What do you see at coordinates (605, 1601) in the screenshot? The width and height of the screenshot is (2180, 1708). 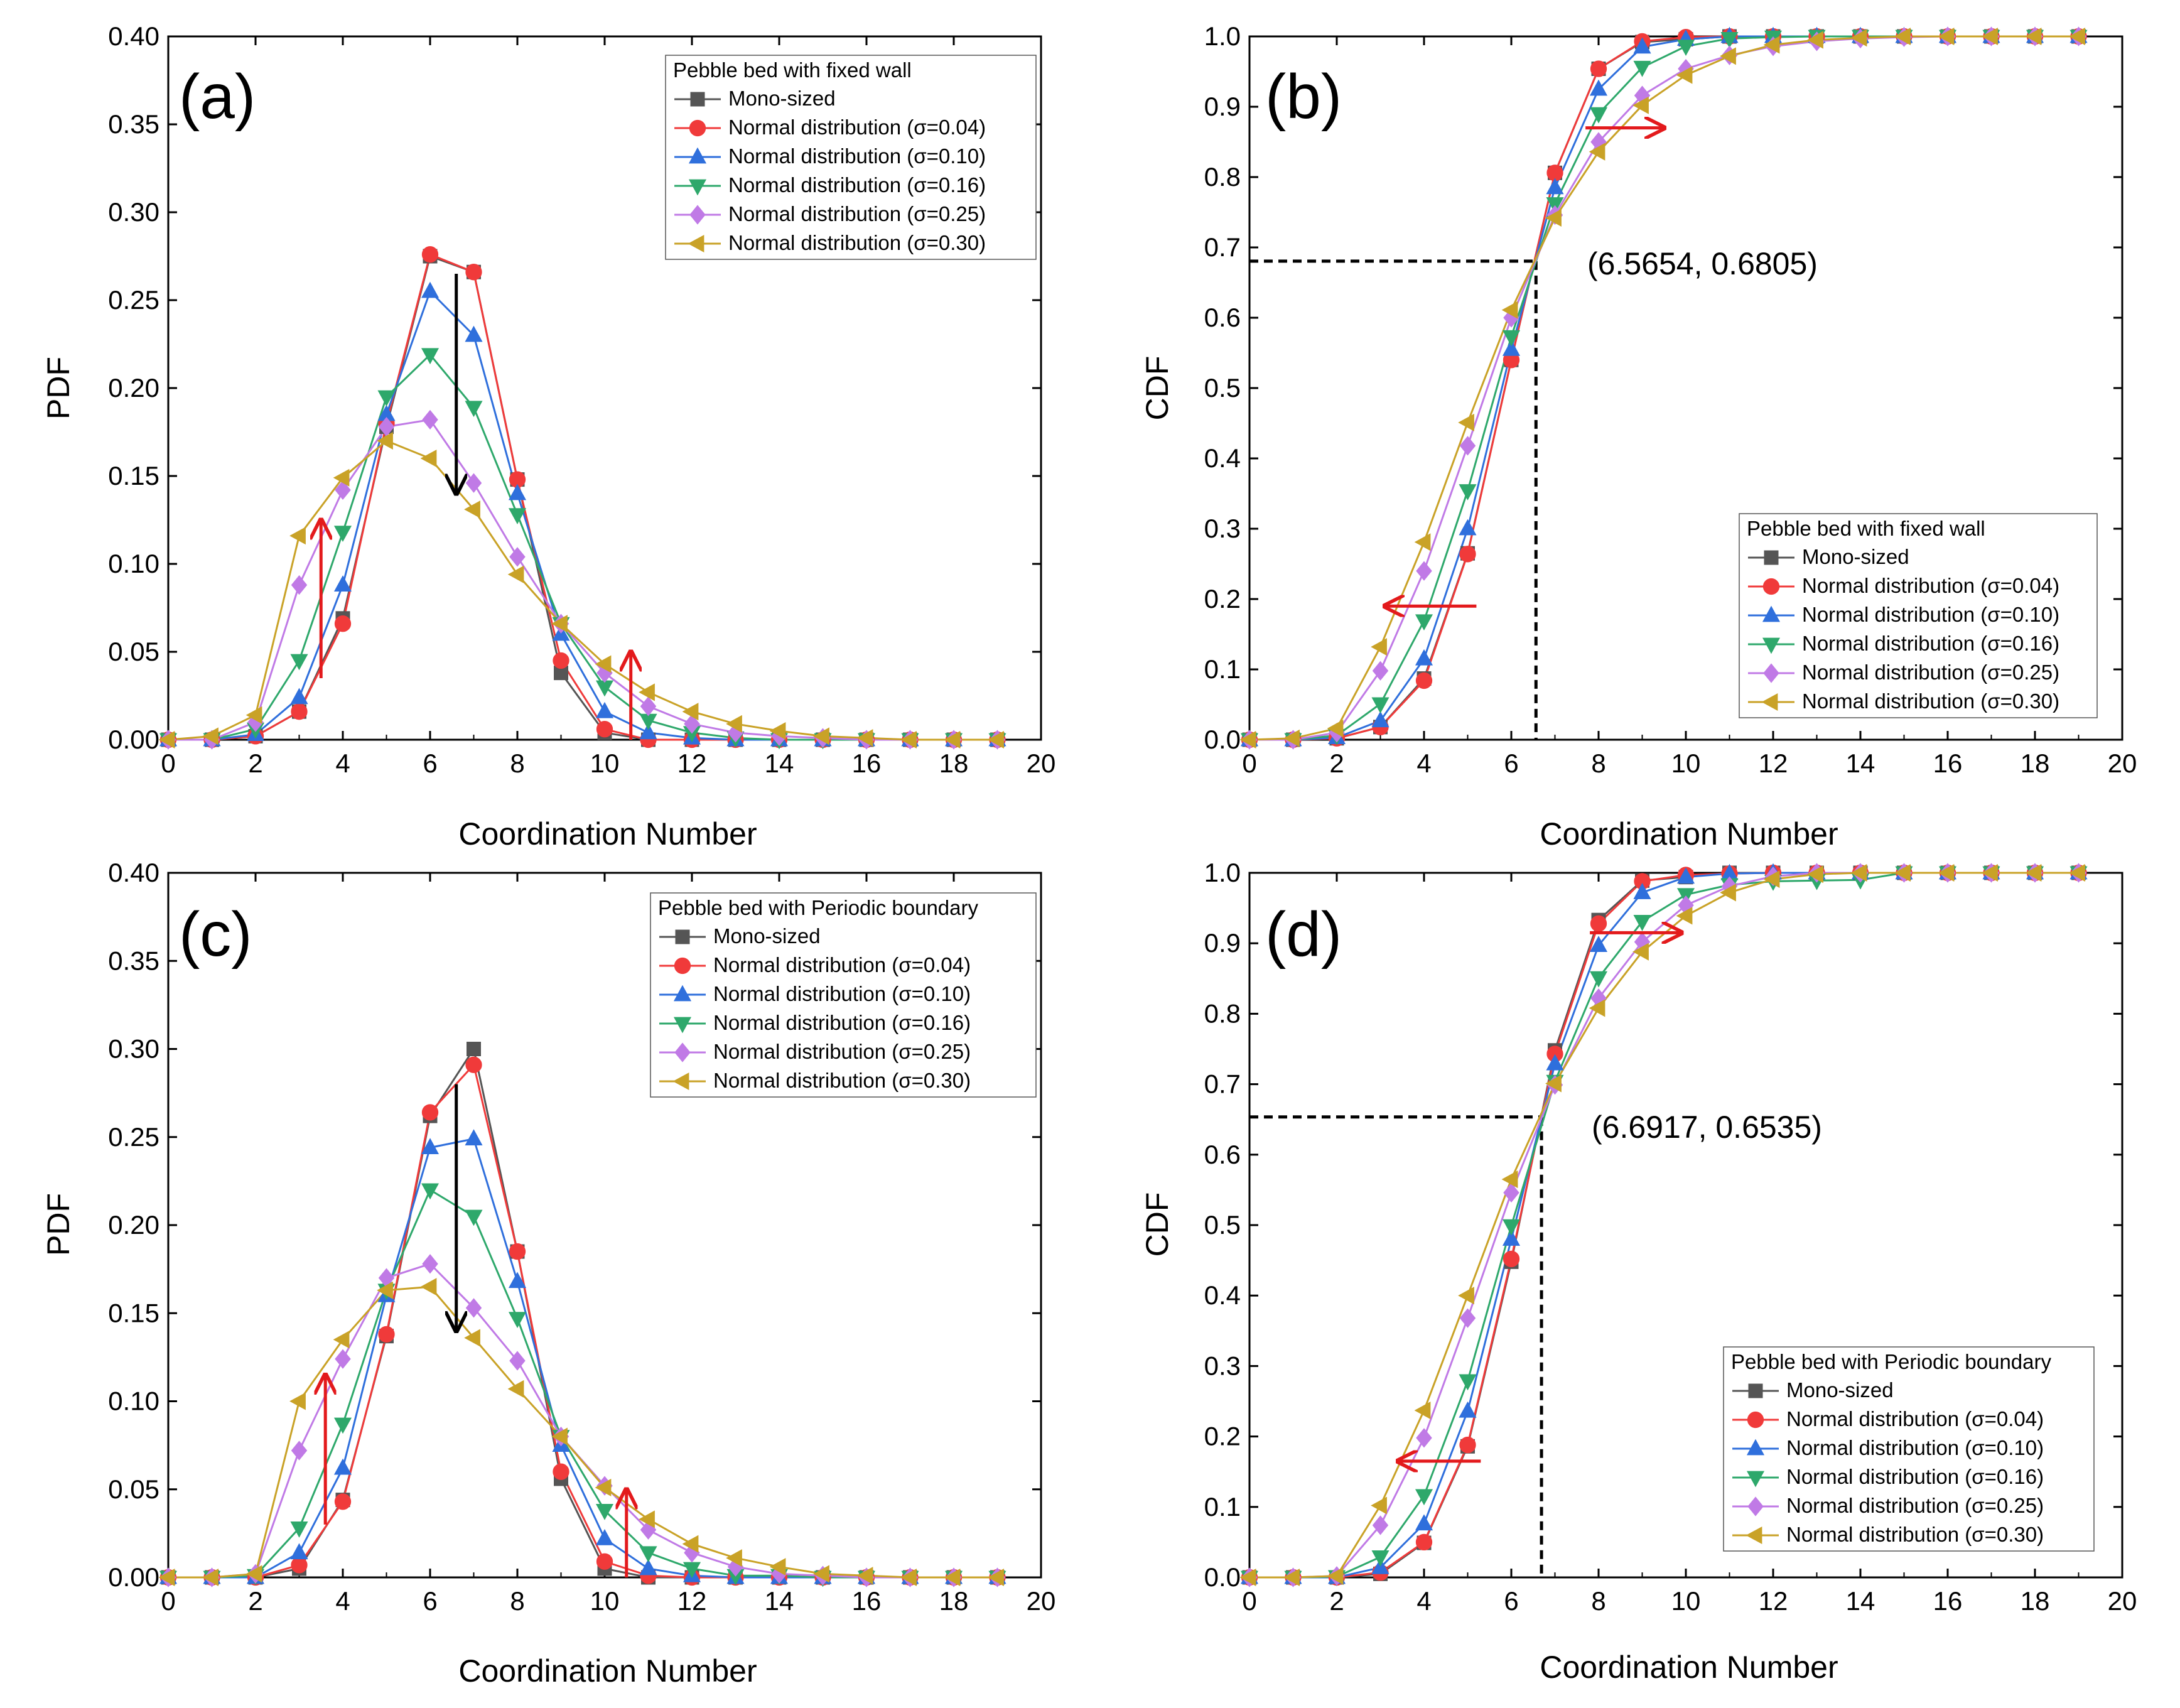 I see `x-tick-label: 10` at bounding box center [605, 1601].